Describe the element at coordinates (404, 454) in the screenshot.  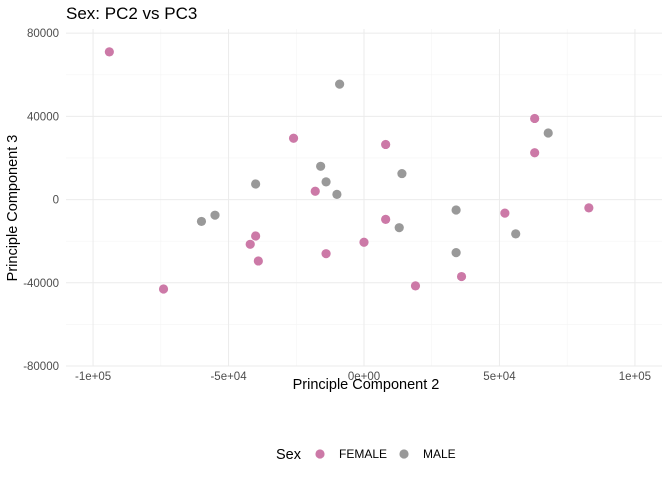
I see `legend-key-male` at that location.